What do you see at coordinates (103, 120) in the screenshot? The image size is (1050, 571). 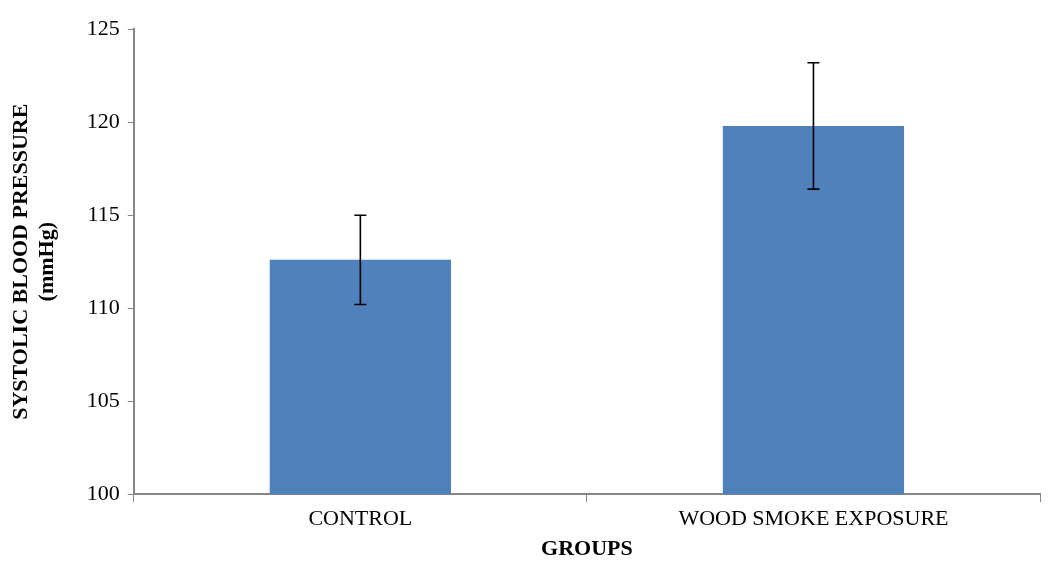 I see `y-tick-label: 120` at bounding box center [103, 120].